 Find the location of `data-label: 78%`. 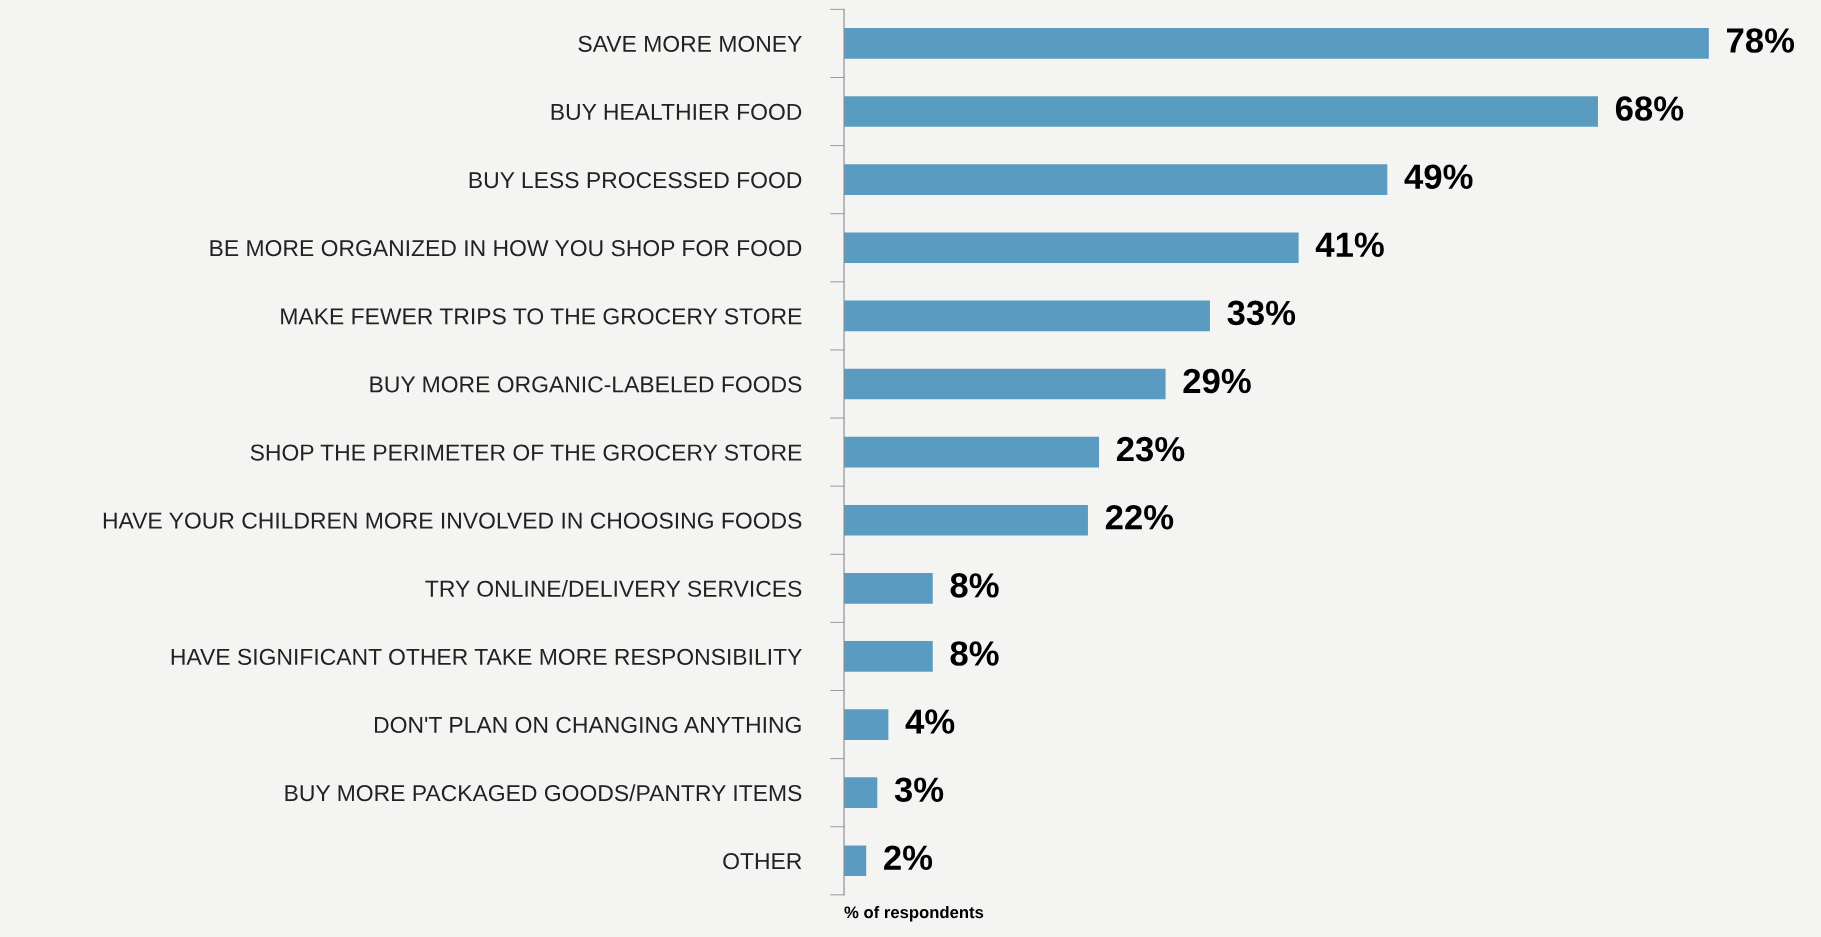

data-label: 78% is located at coordinates (1761, 40).